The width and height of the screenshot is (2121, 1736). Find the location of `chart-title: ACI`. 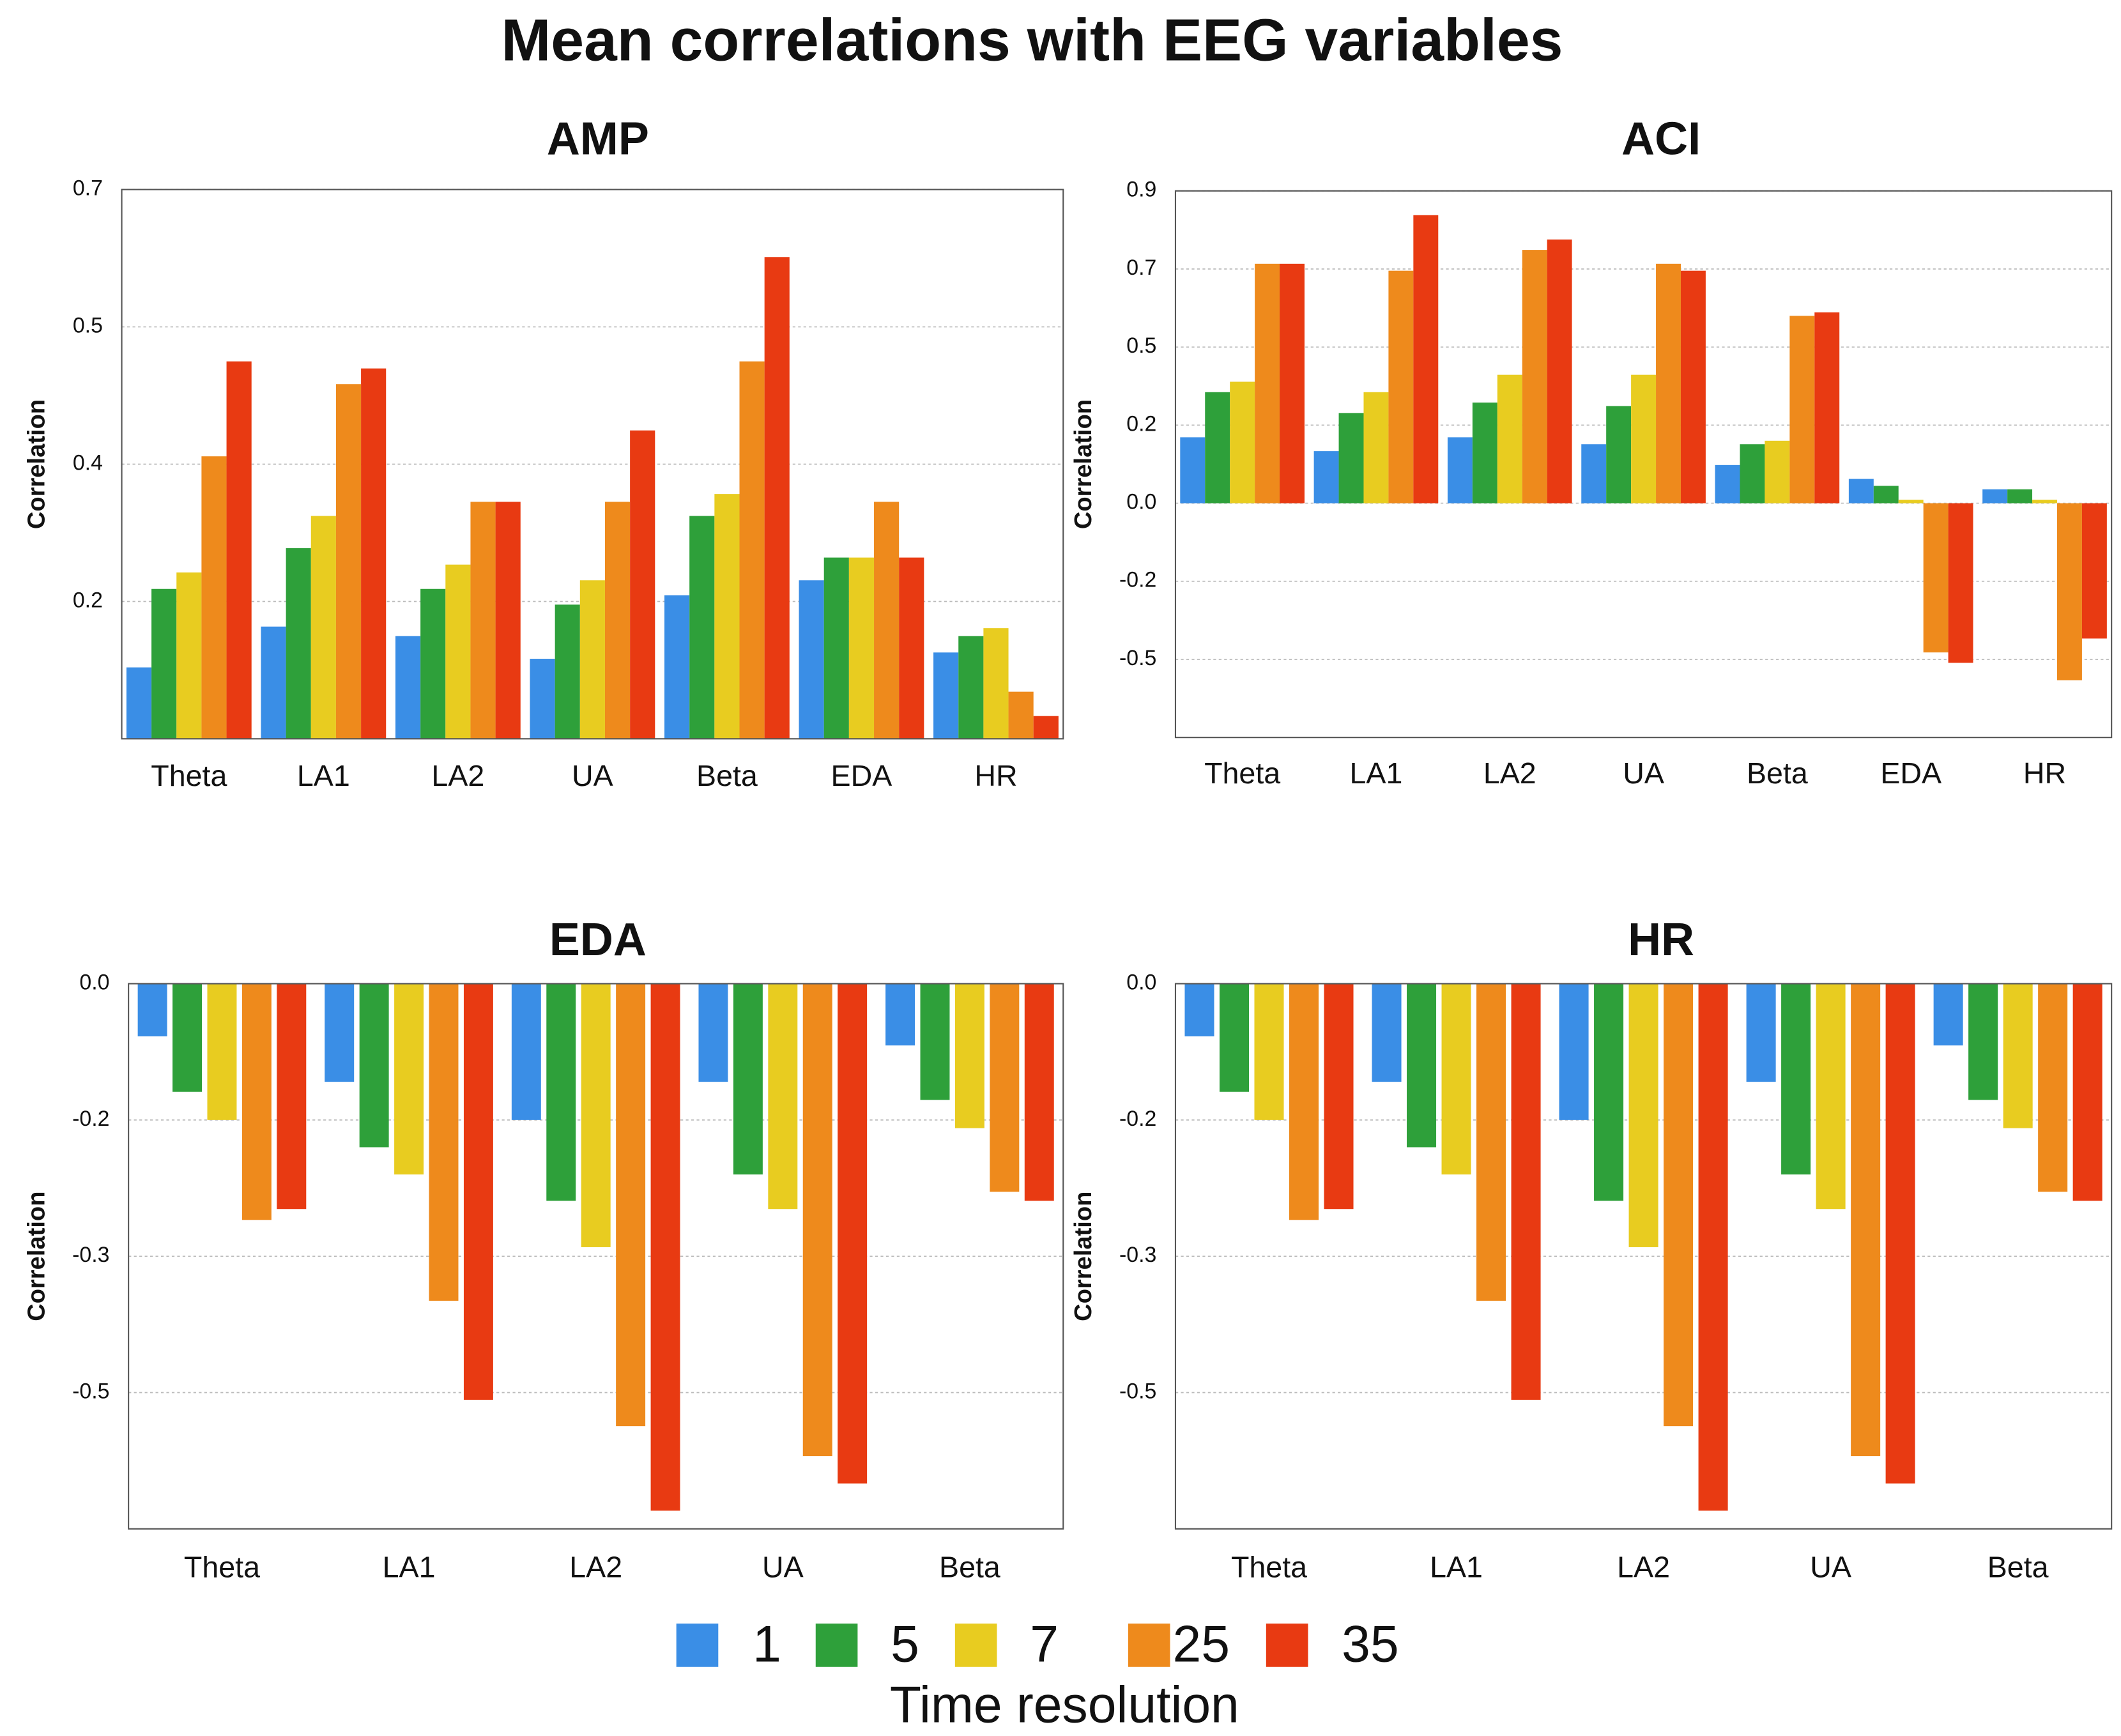

chart-title: ACI is located at coordinates (1661, 139).